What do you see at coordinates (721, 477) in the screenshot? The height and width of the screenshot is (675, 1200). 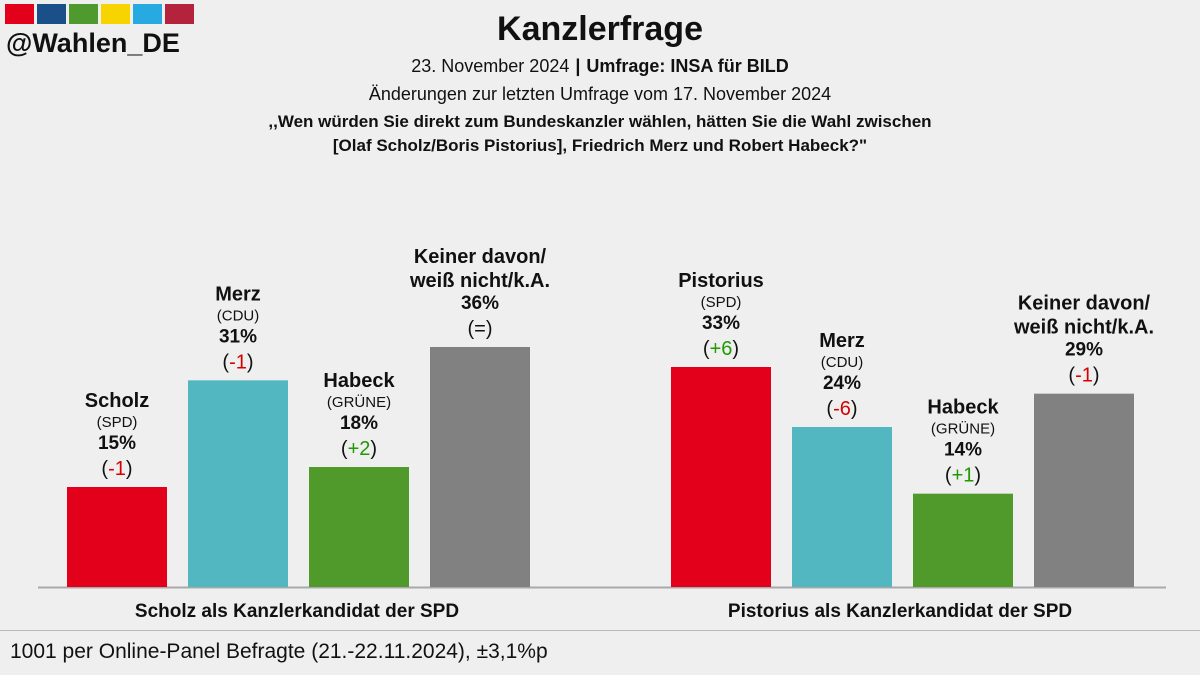 I see `bar-pistorius` at bounding box center [721, 477].